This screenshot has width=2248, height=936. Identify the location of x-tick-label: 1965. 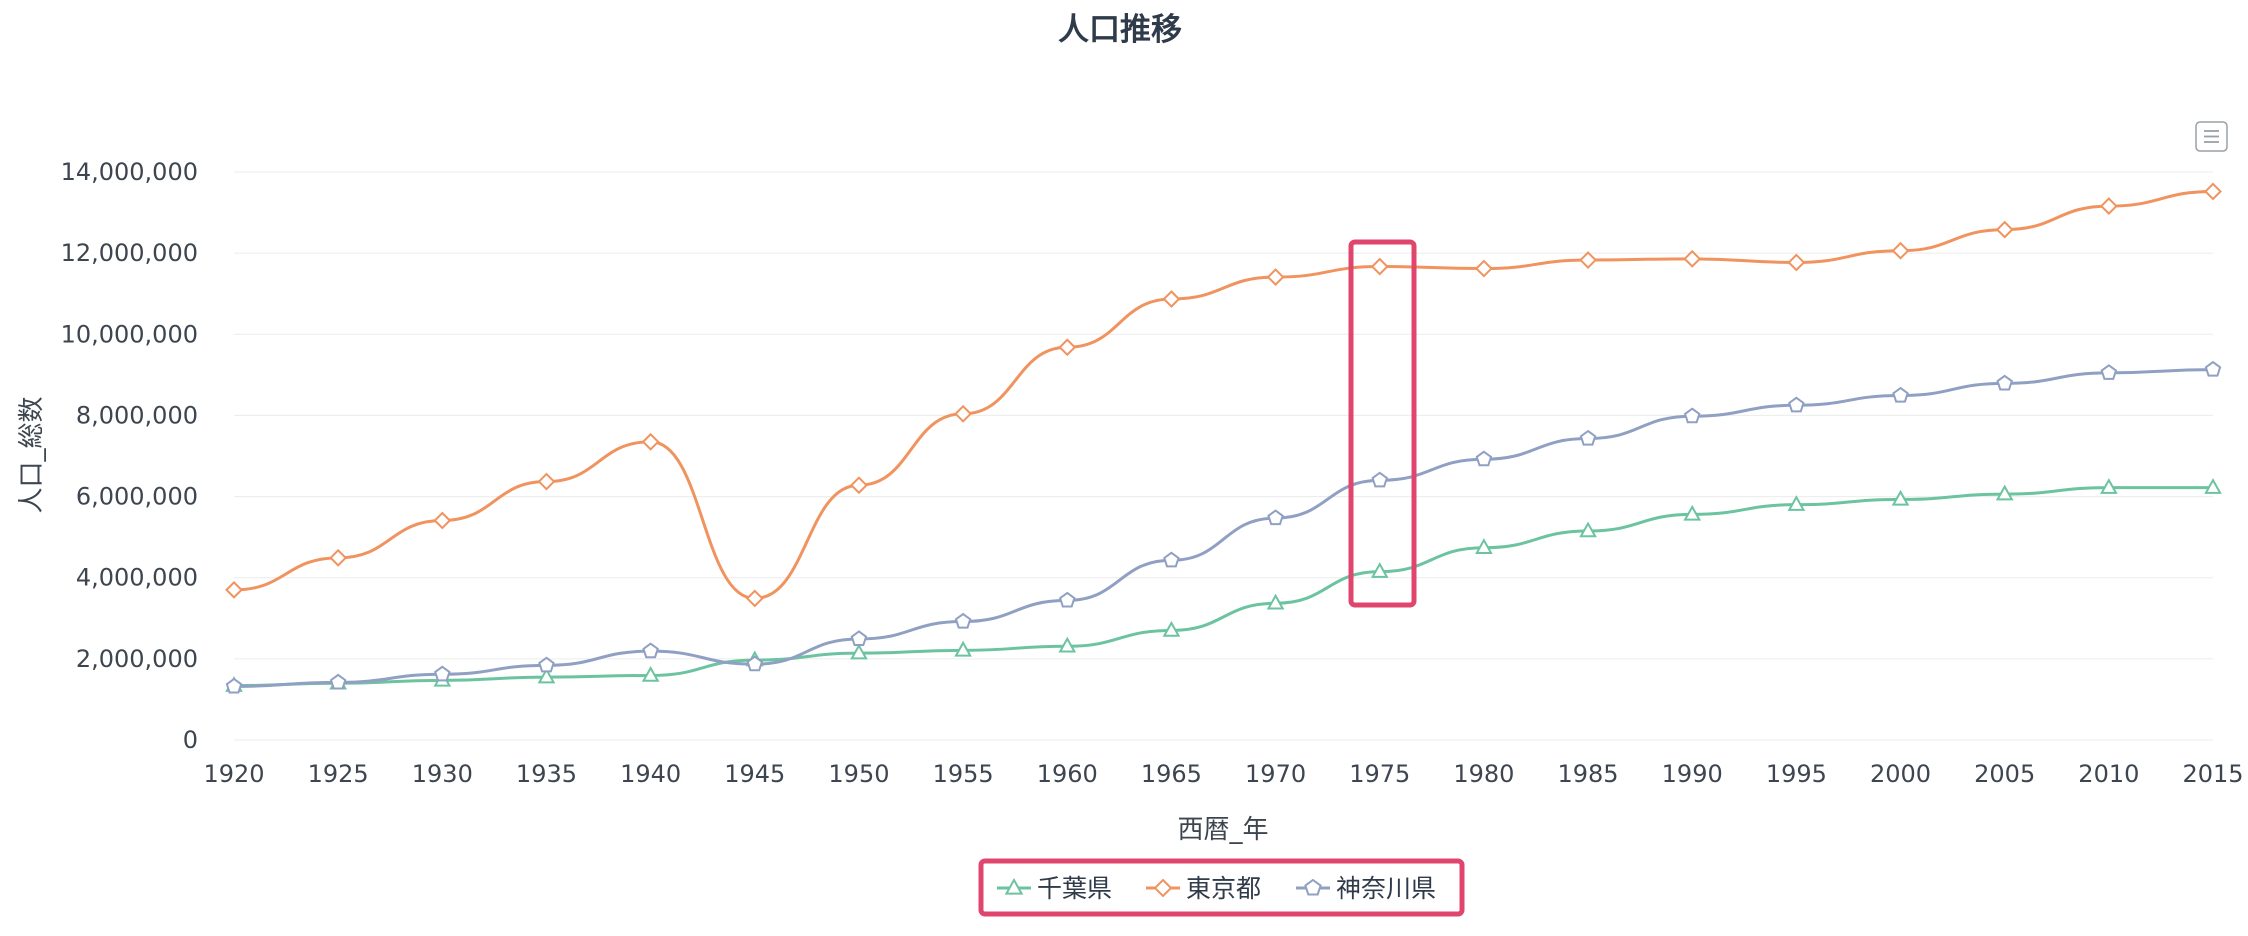
(1171, 774).